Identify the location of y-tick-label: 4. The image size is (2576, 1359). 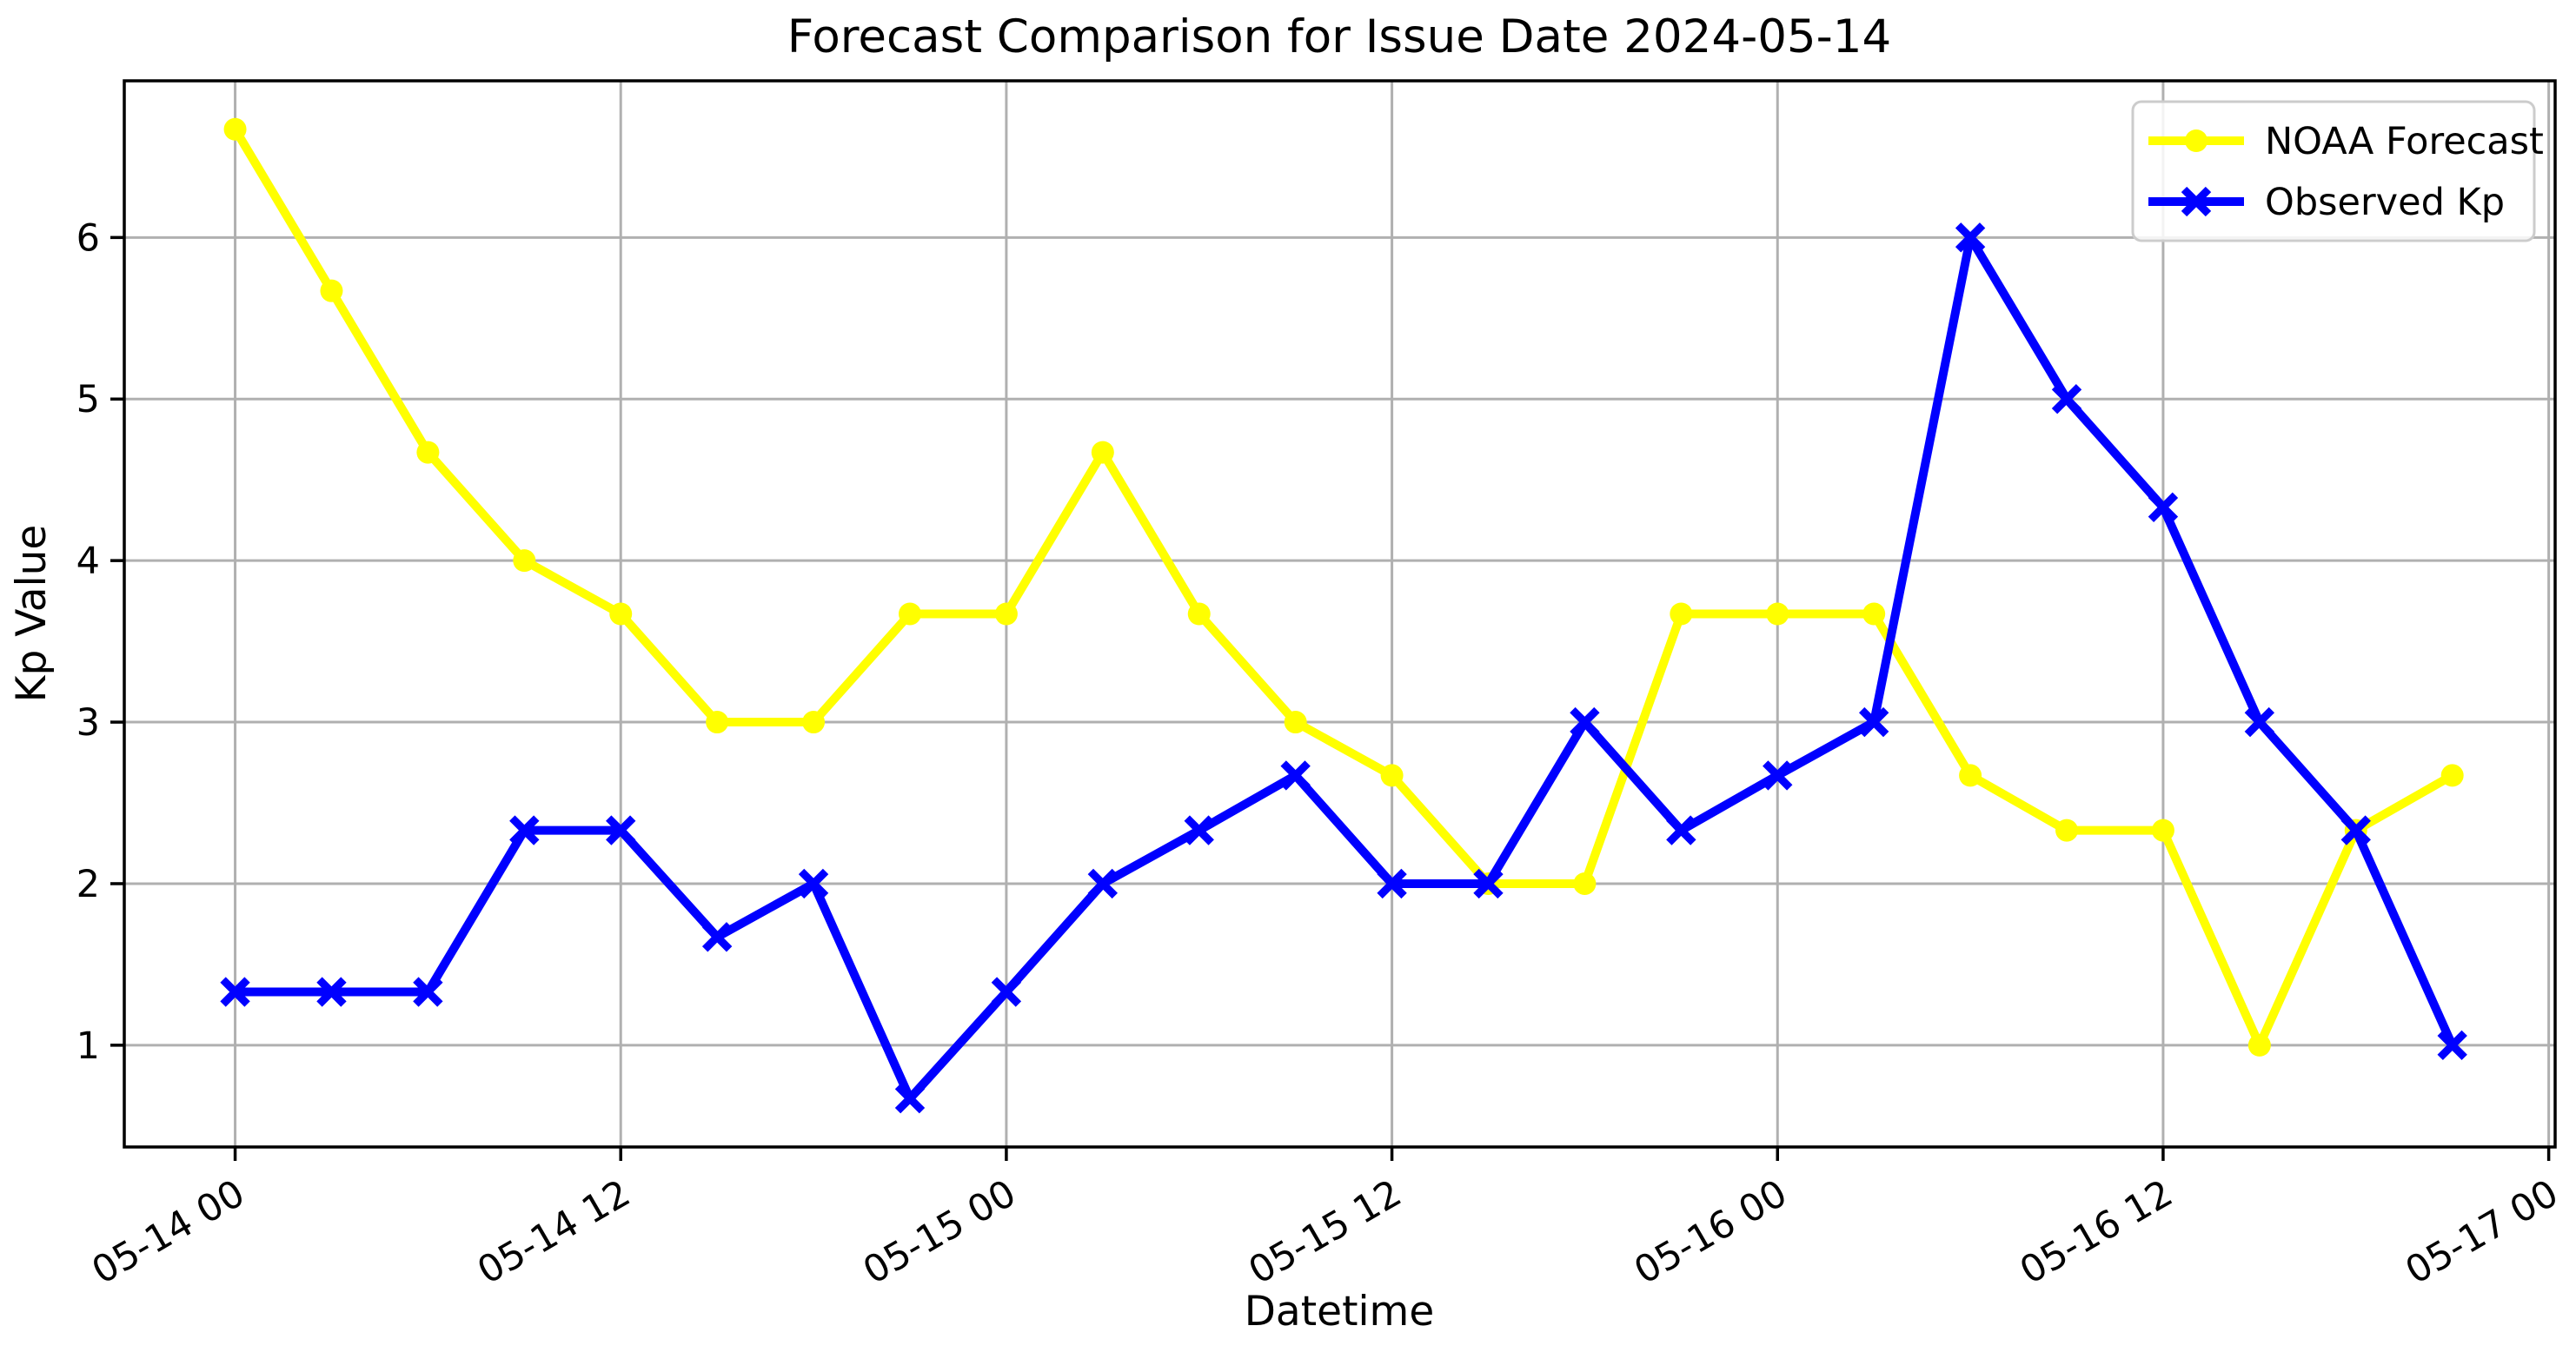
(88, 561).